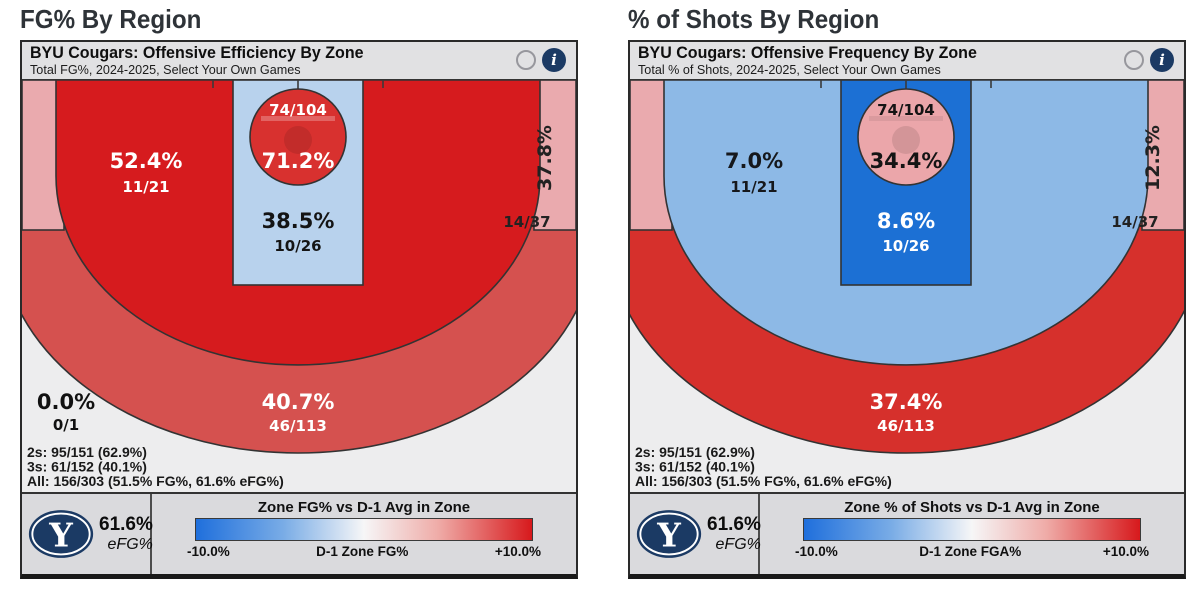 This screenshot has height=595, width=1198. Describe the element at coordinates (66, 425) in the screenshot. I see `label-deep-attempts: 0/1` at that location.